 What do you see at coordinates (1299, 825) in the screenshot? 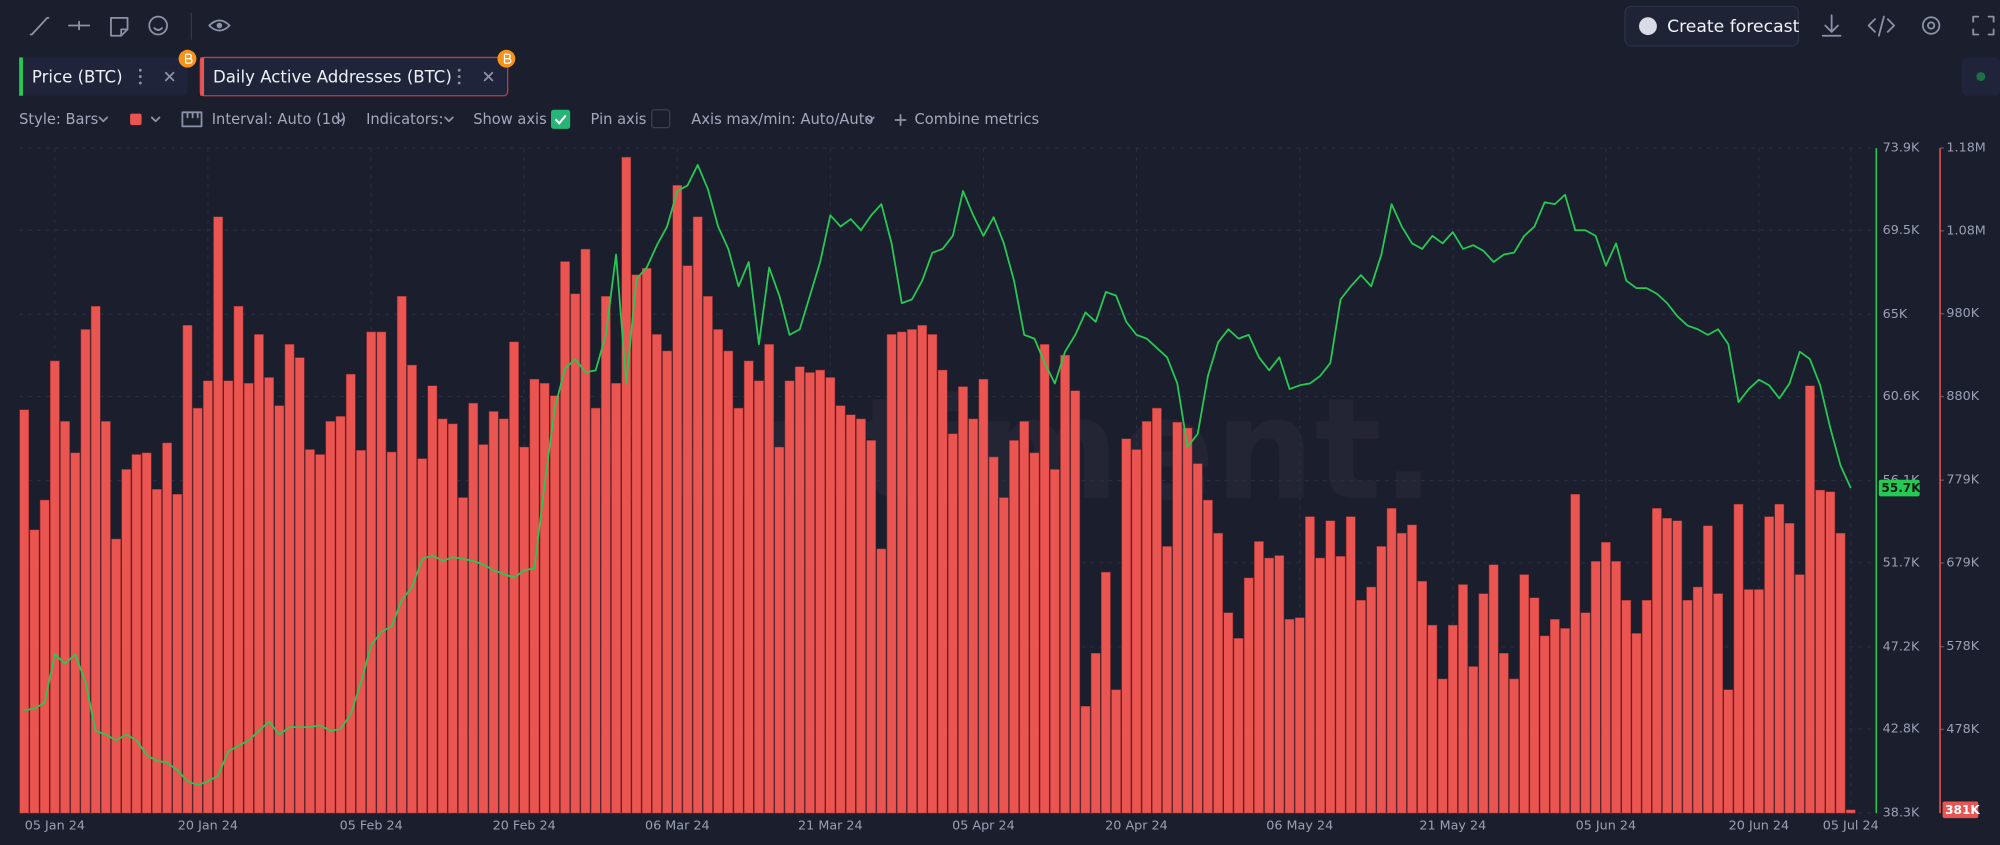
I see `x-tick-label: 06 May 24` at bounding box center [1299, 825].